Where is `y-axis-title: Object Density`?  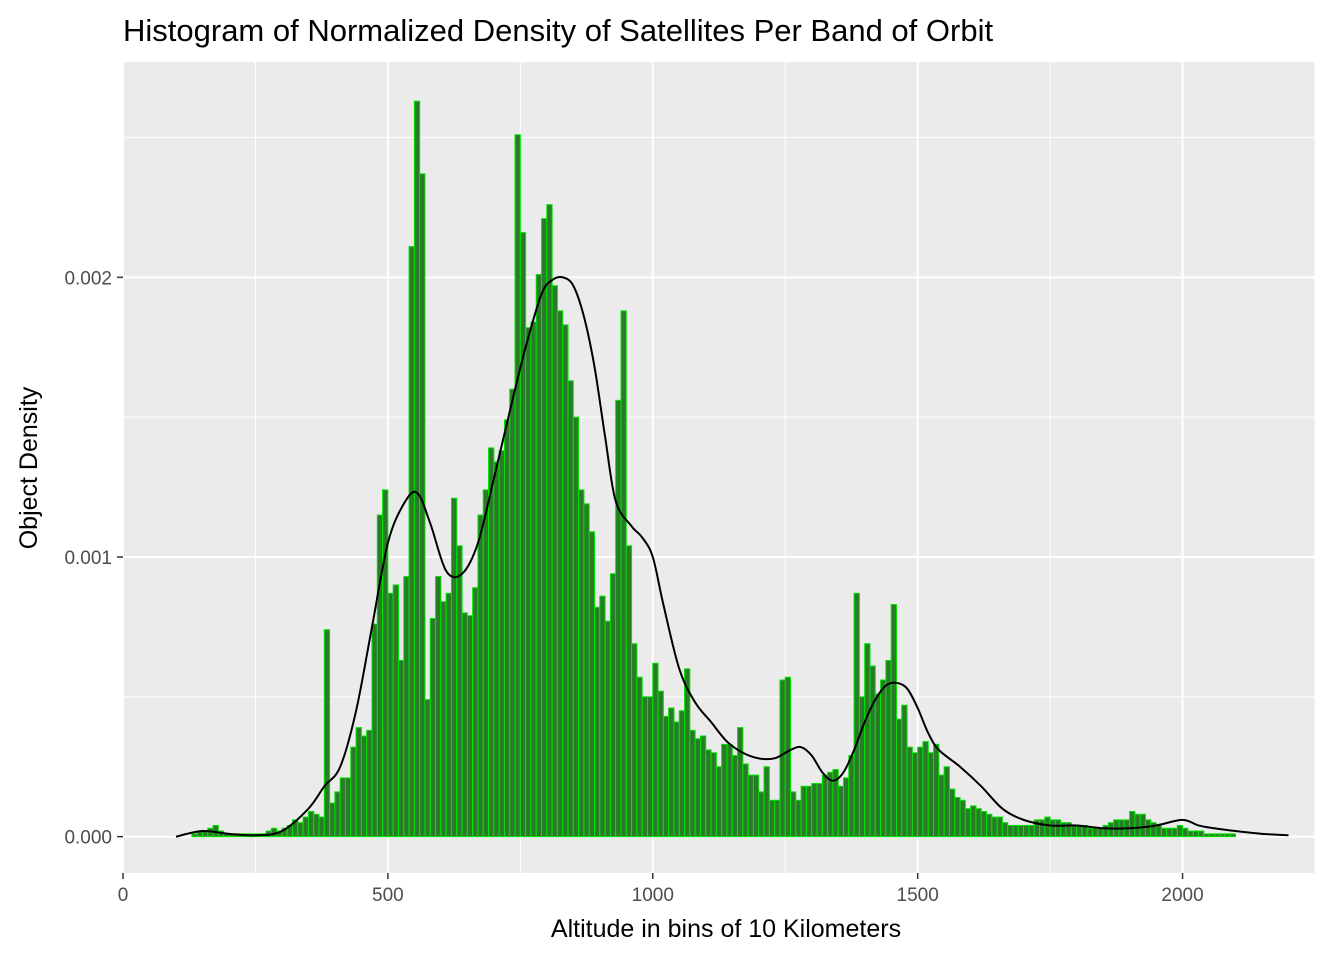 y-axis-title: Object Density is located at coordinates (29, 467).